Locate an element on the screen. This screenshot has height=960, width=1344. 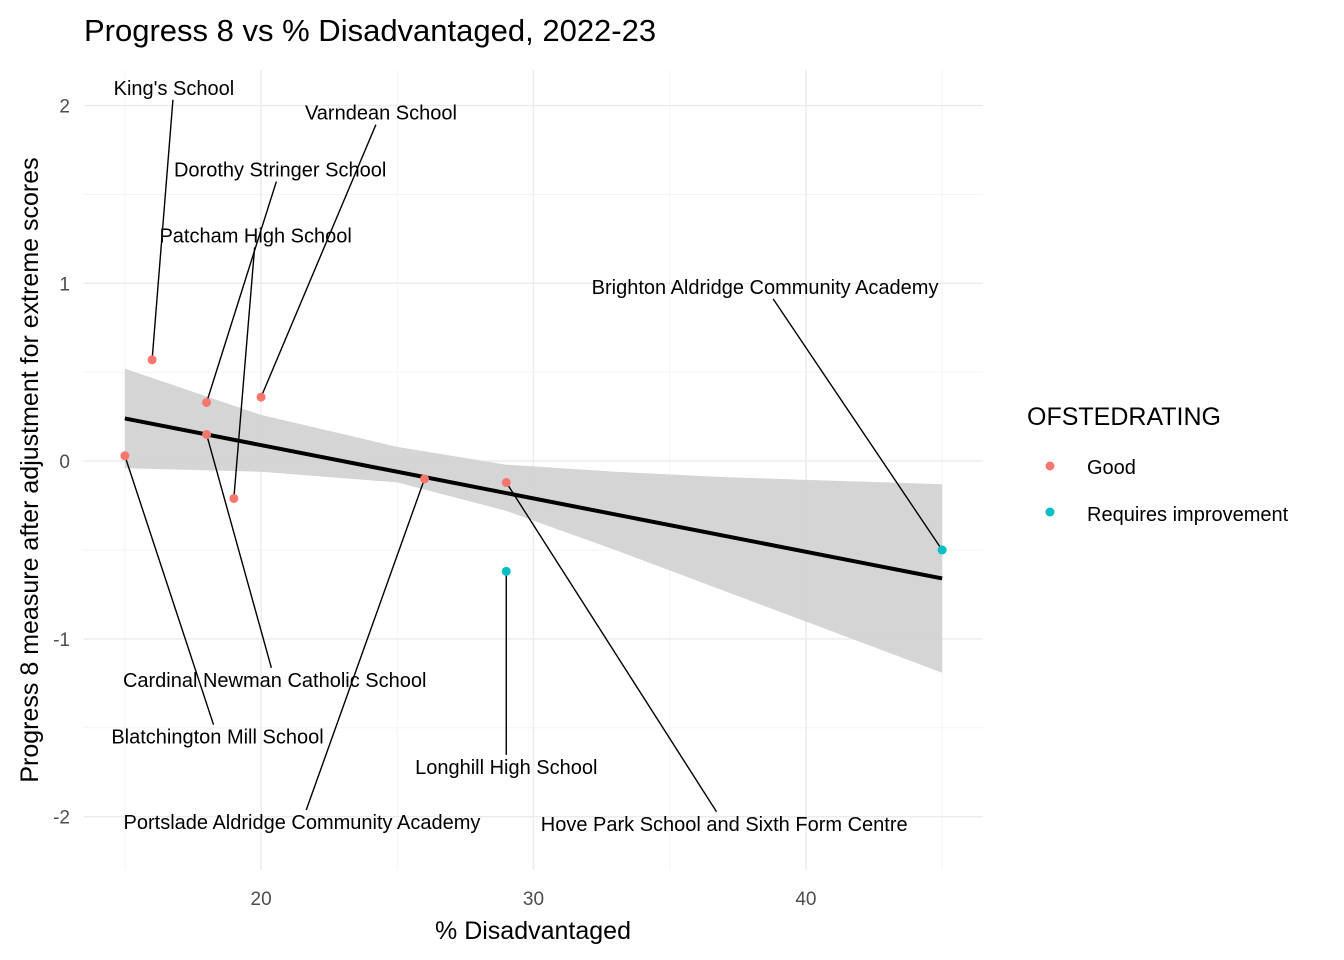
trend-line is located at coordinates (533, 498).